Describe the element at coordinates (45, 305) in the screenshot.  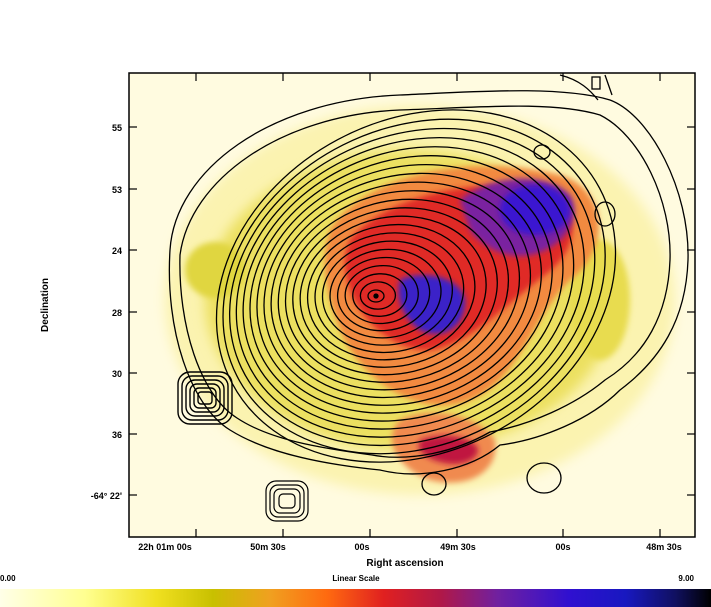
I see `y-axis-title: Declination` at that location.